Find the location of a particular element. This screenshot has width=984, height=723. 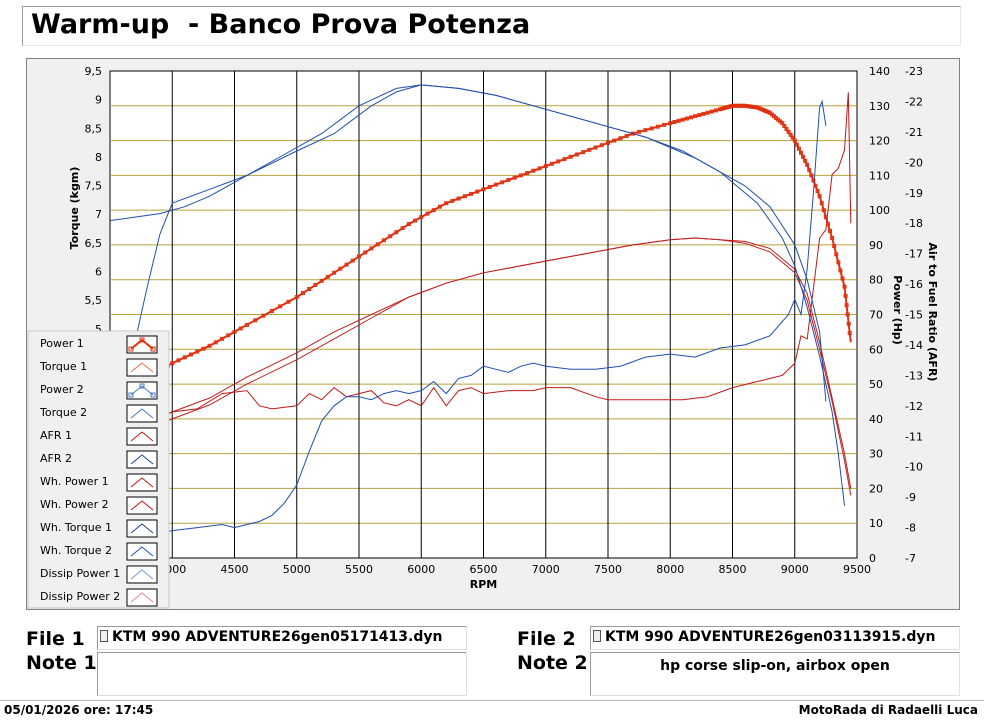

note2-field: hp corse slip-on, airbox open is located at coordinates (775, 674).